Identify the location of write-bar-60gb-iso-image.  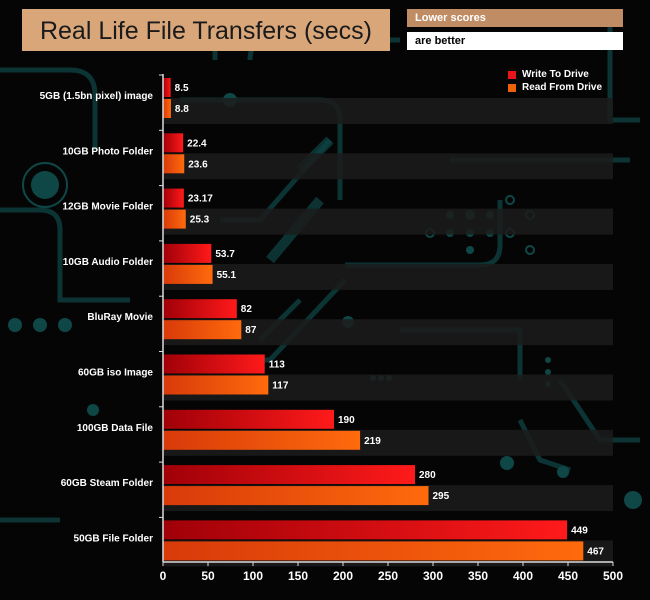
(214, 364).